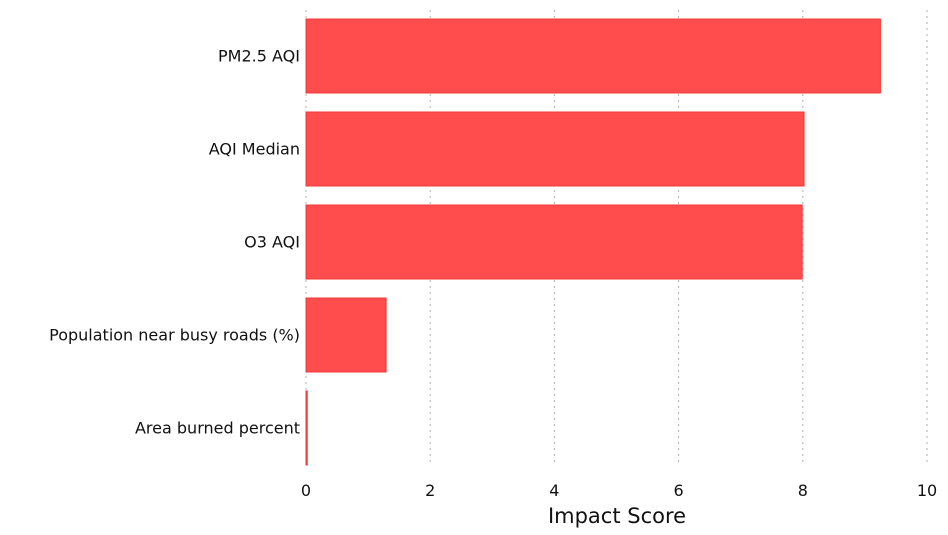  I want to click on bar-aqi-median, so click(555, 149).